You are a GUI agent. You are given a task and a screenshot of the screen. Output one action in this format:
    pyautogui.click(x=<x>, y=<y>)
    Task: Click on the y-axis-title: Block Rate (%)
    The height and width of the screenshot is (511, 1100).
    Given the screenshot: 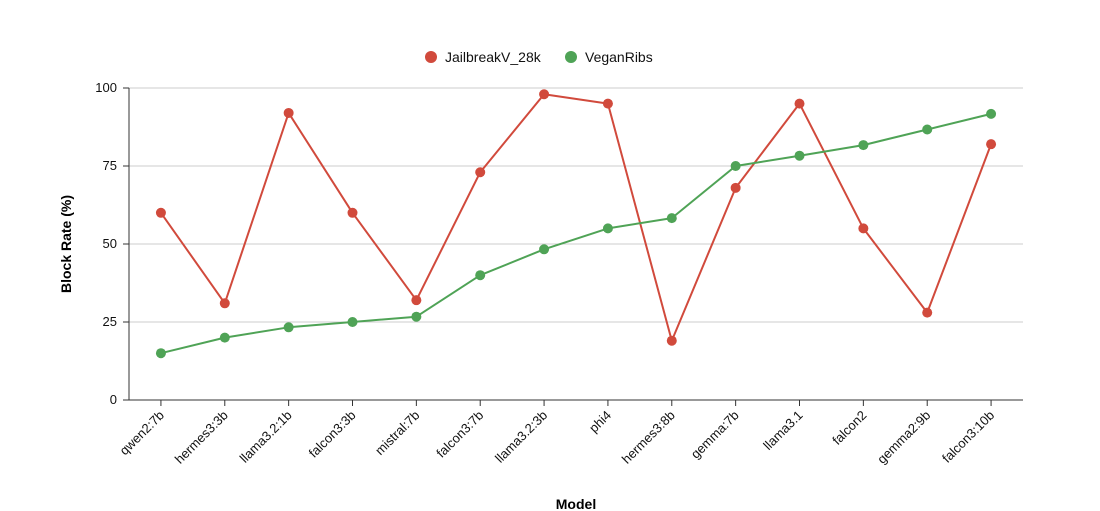 What is the action you would take?
    pyautogui.click(x=66, y=244)
    